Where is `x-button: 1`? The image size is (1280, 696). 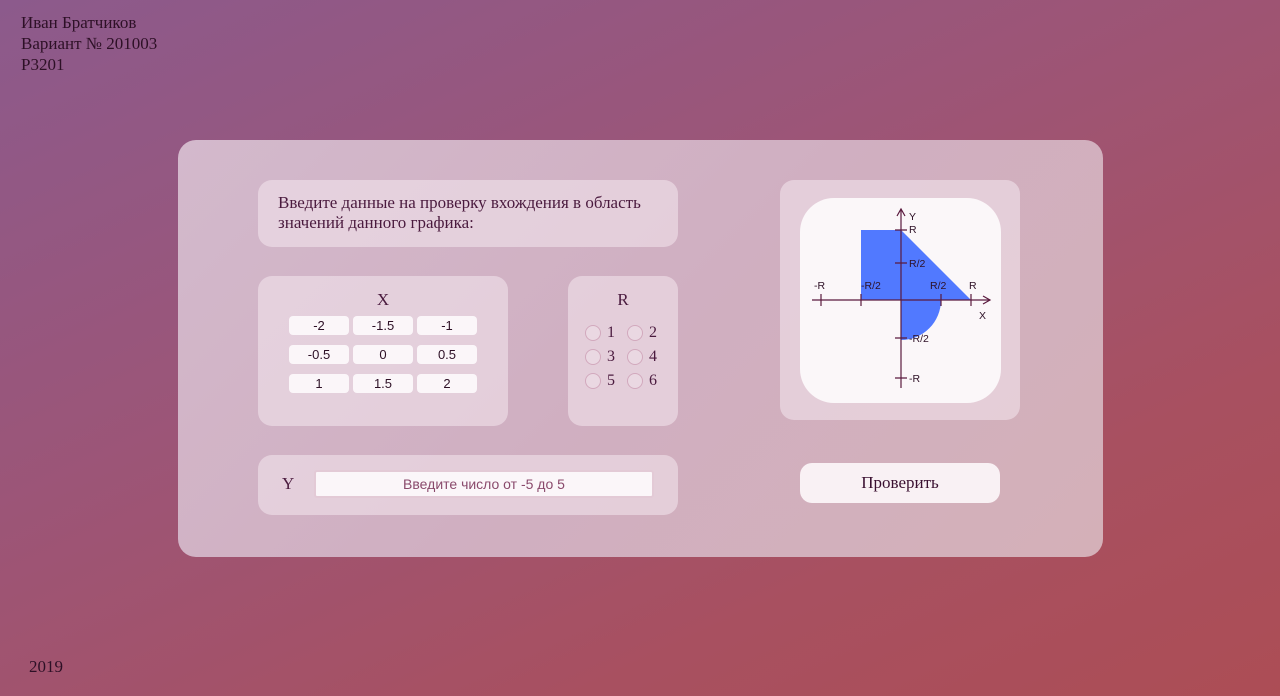 x-button: 1 is located at coordinates (319, 383).